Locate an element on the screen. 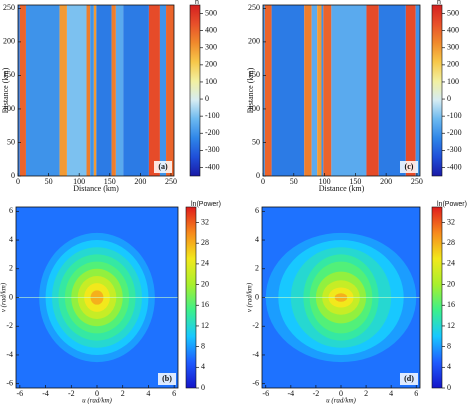 Image resolution: width=474 pixels, height=404 pixels. x-tick-label: -4 is located at coordinates (291, 393).